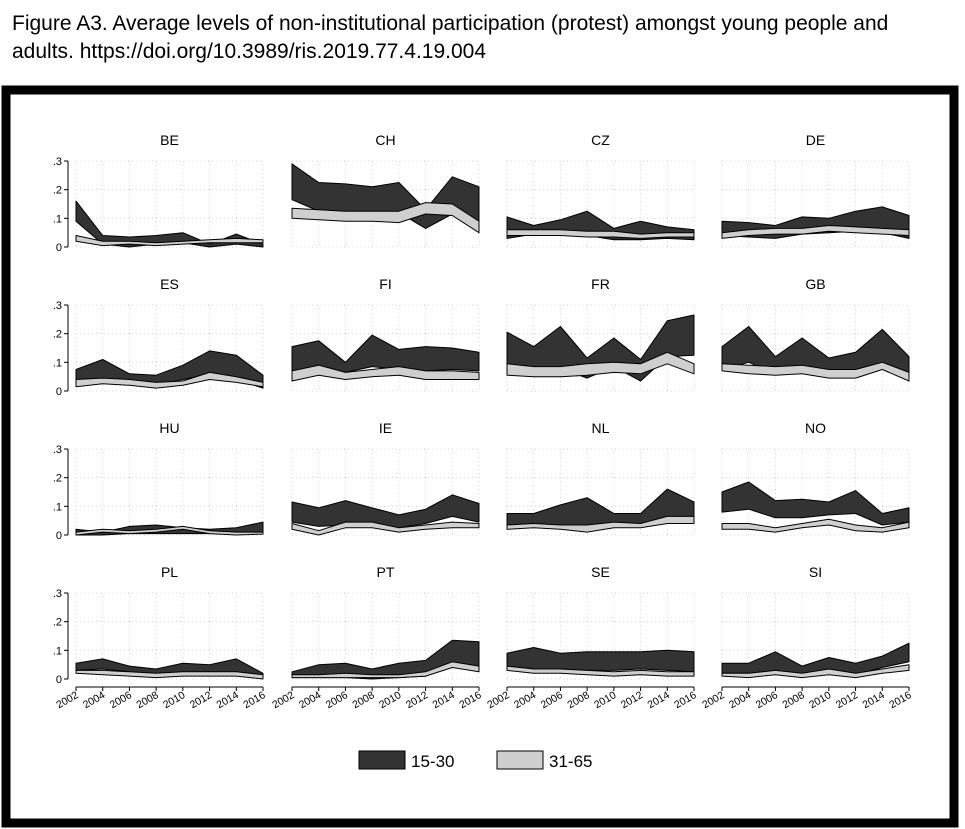 The width and height of the screenshot is (965, 829). I want to click on panel-gb: GB, so click(815, 334).